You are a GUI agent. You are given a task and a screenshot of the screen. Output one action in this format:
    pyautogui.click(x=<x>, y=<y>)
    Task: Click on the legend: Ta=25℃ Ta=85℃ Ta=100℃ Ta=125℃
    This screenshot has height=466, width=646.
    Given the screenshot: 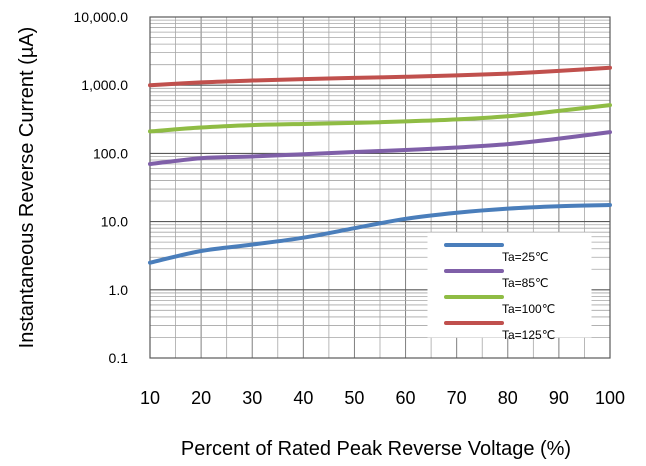 What is the action you would take?
    pyautogui.click(x=509, y=287)
    